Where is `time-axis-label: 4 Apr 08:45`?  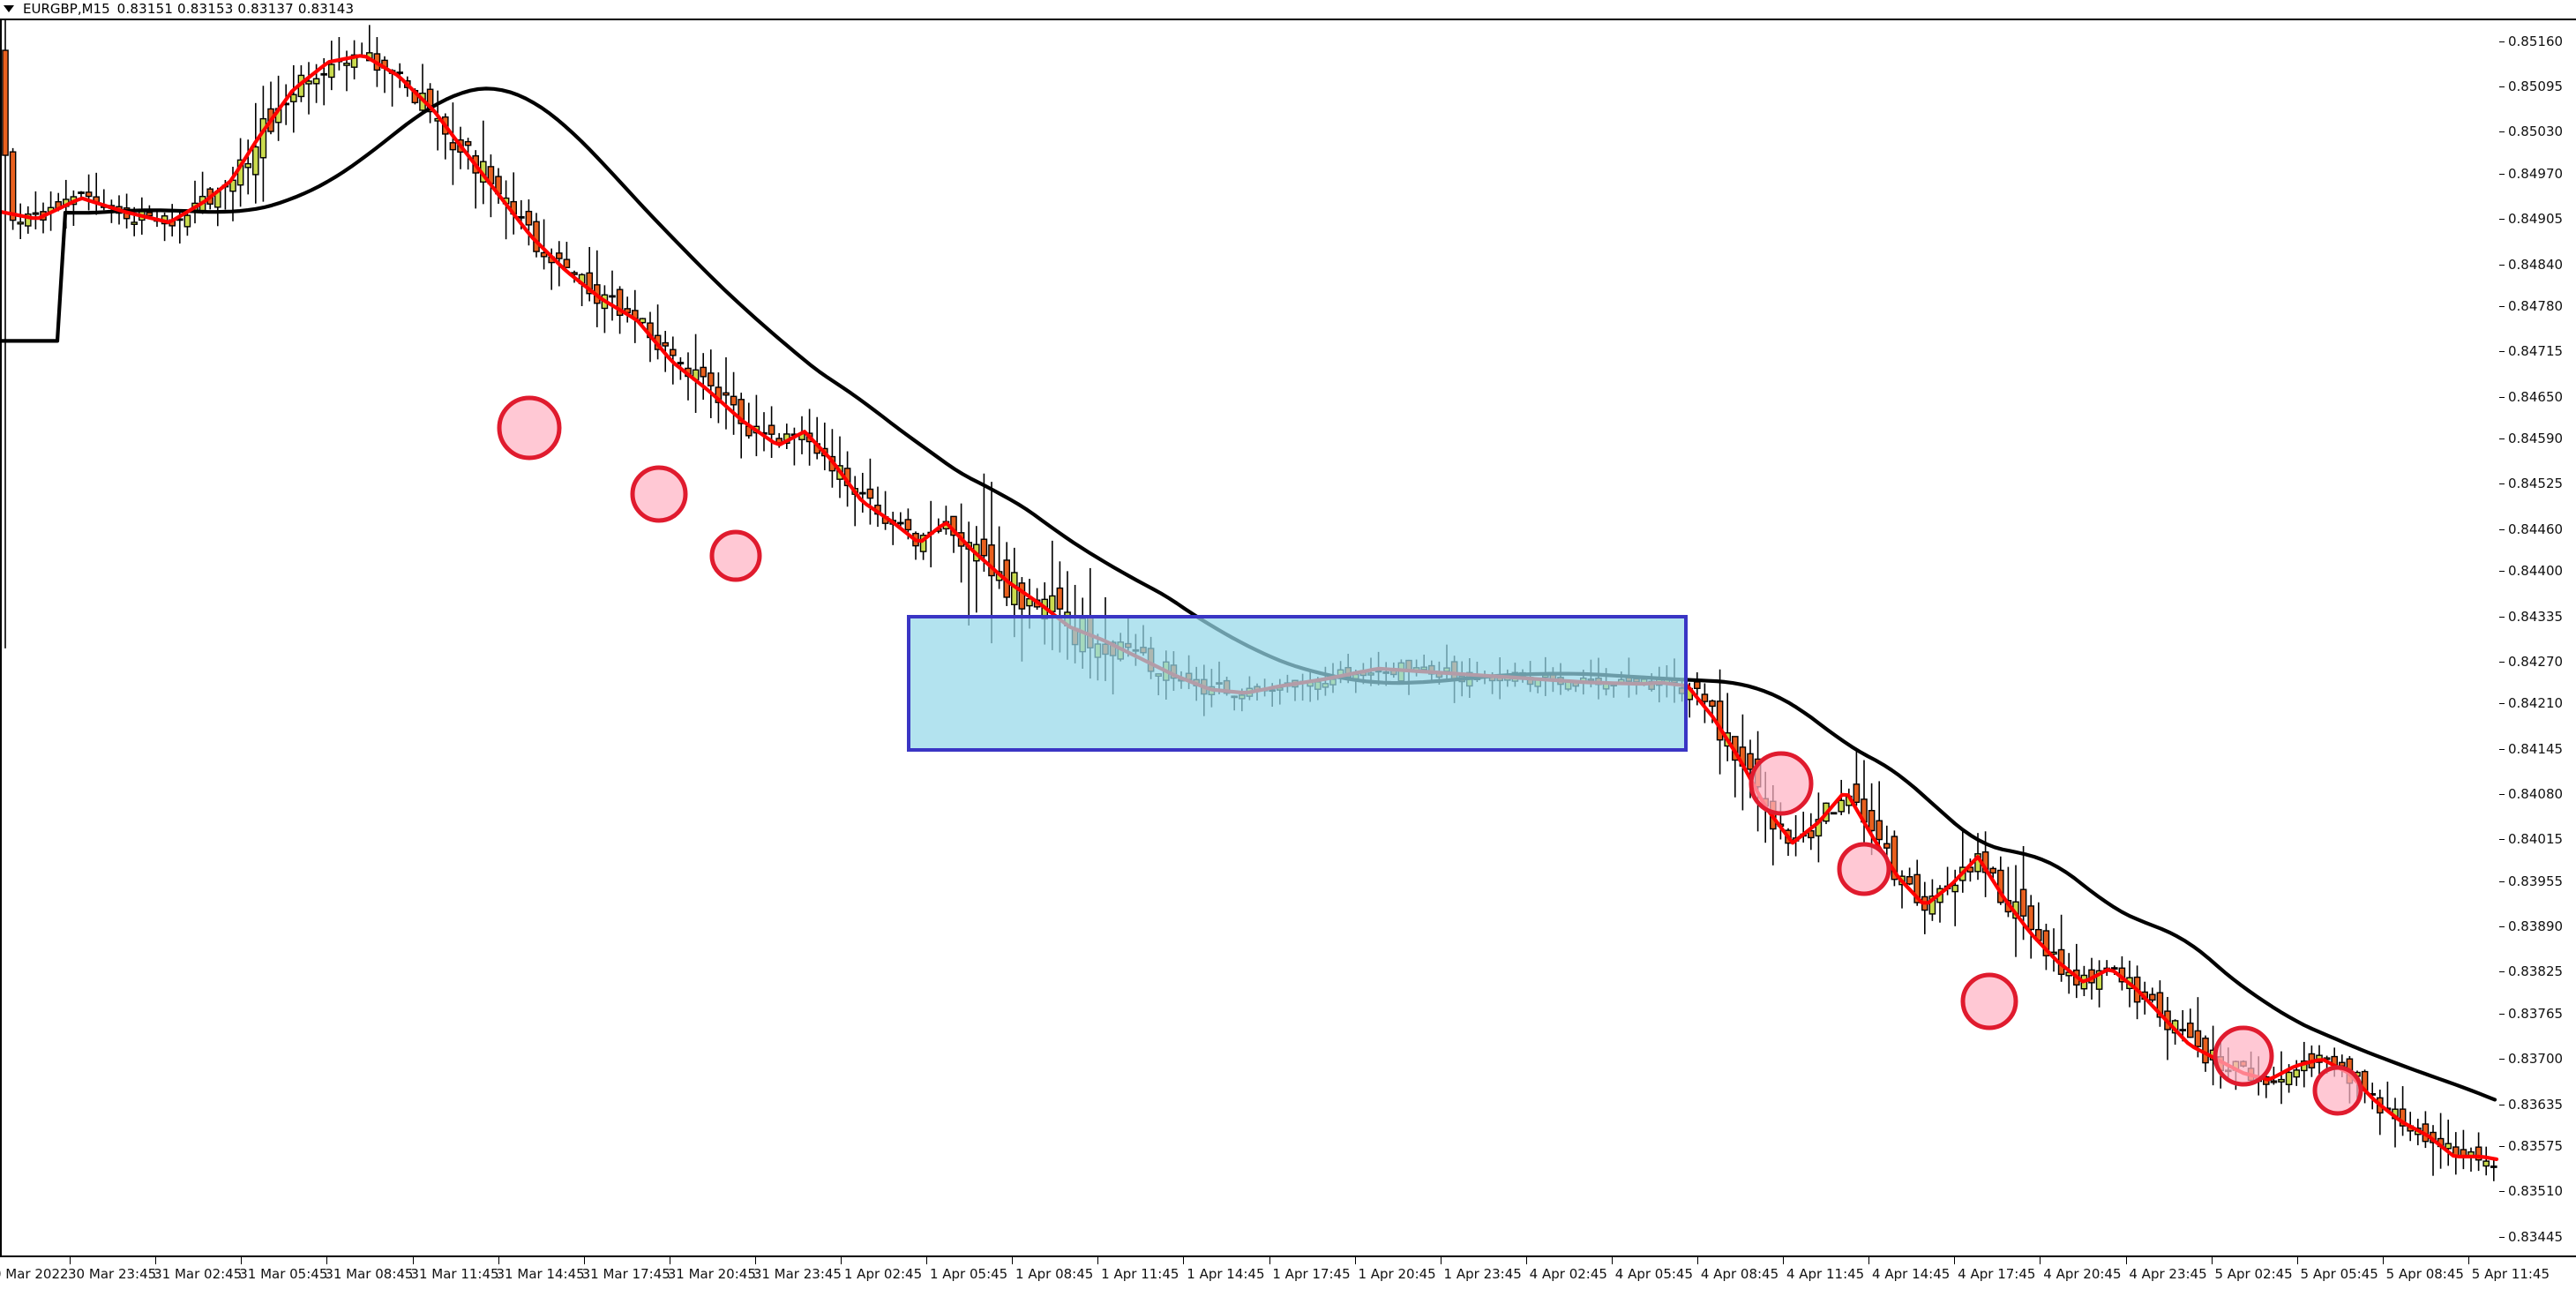
time-axis-label: 4 Apr 08:45 is located at coordinates (1740, 1274).